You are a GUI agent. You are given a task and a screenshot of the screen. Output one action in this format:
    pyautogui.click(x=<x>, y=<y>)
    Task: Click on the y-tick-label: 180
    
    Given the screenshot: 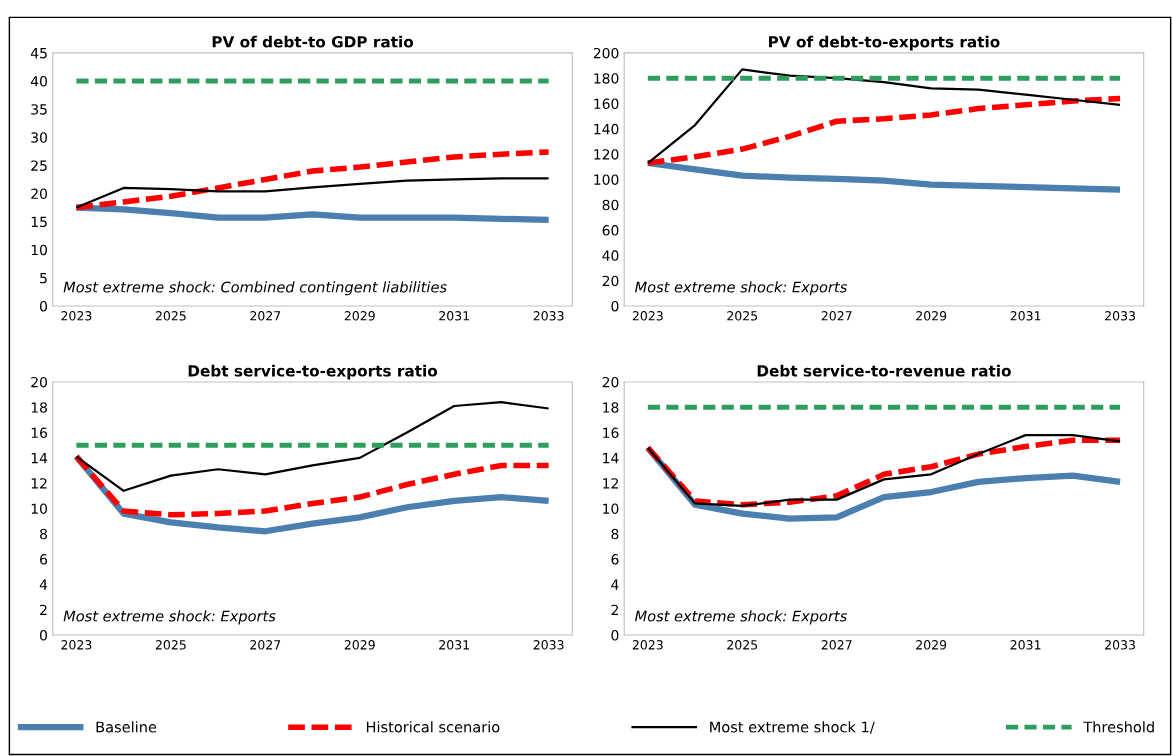 What is the action you would take?
    pyautogui.click(x=606, y=78)
    